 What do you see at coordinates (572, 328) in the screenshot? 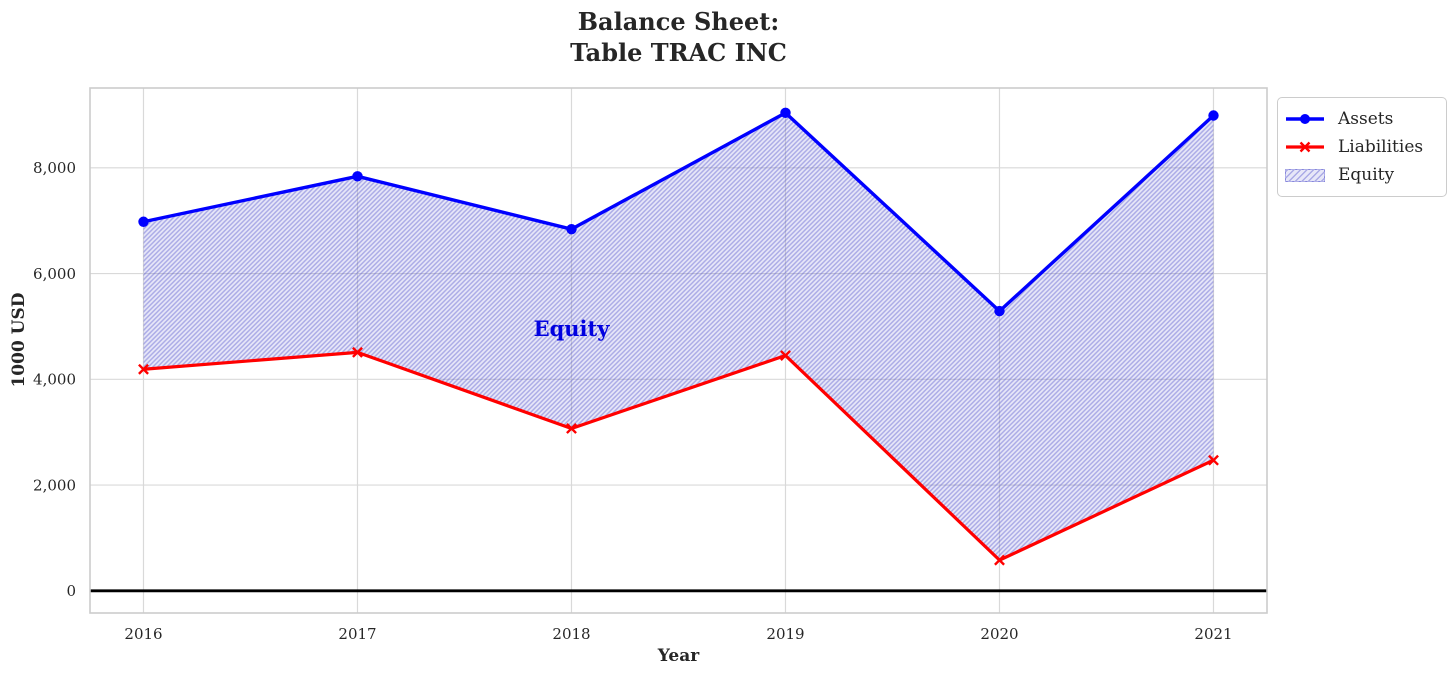
I see `equity-annotation: Equity` at bounding box center [572, 328].